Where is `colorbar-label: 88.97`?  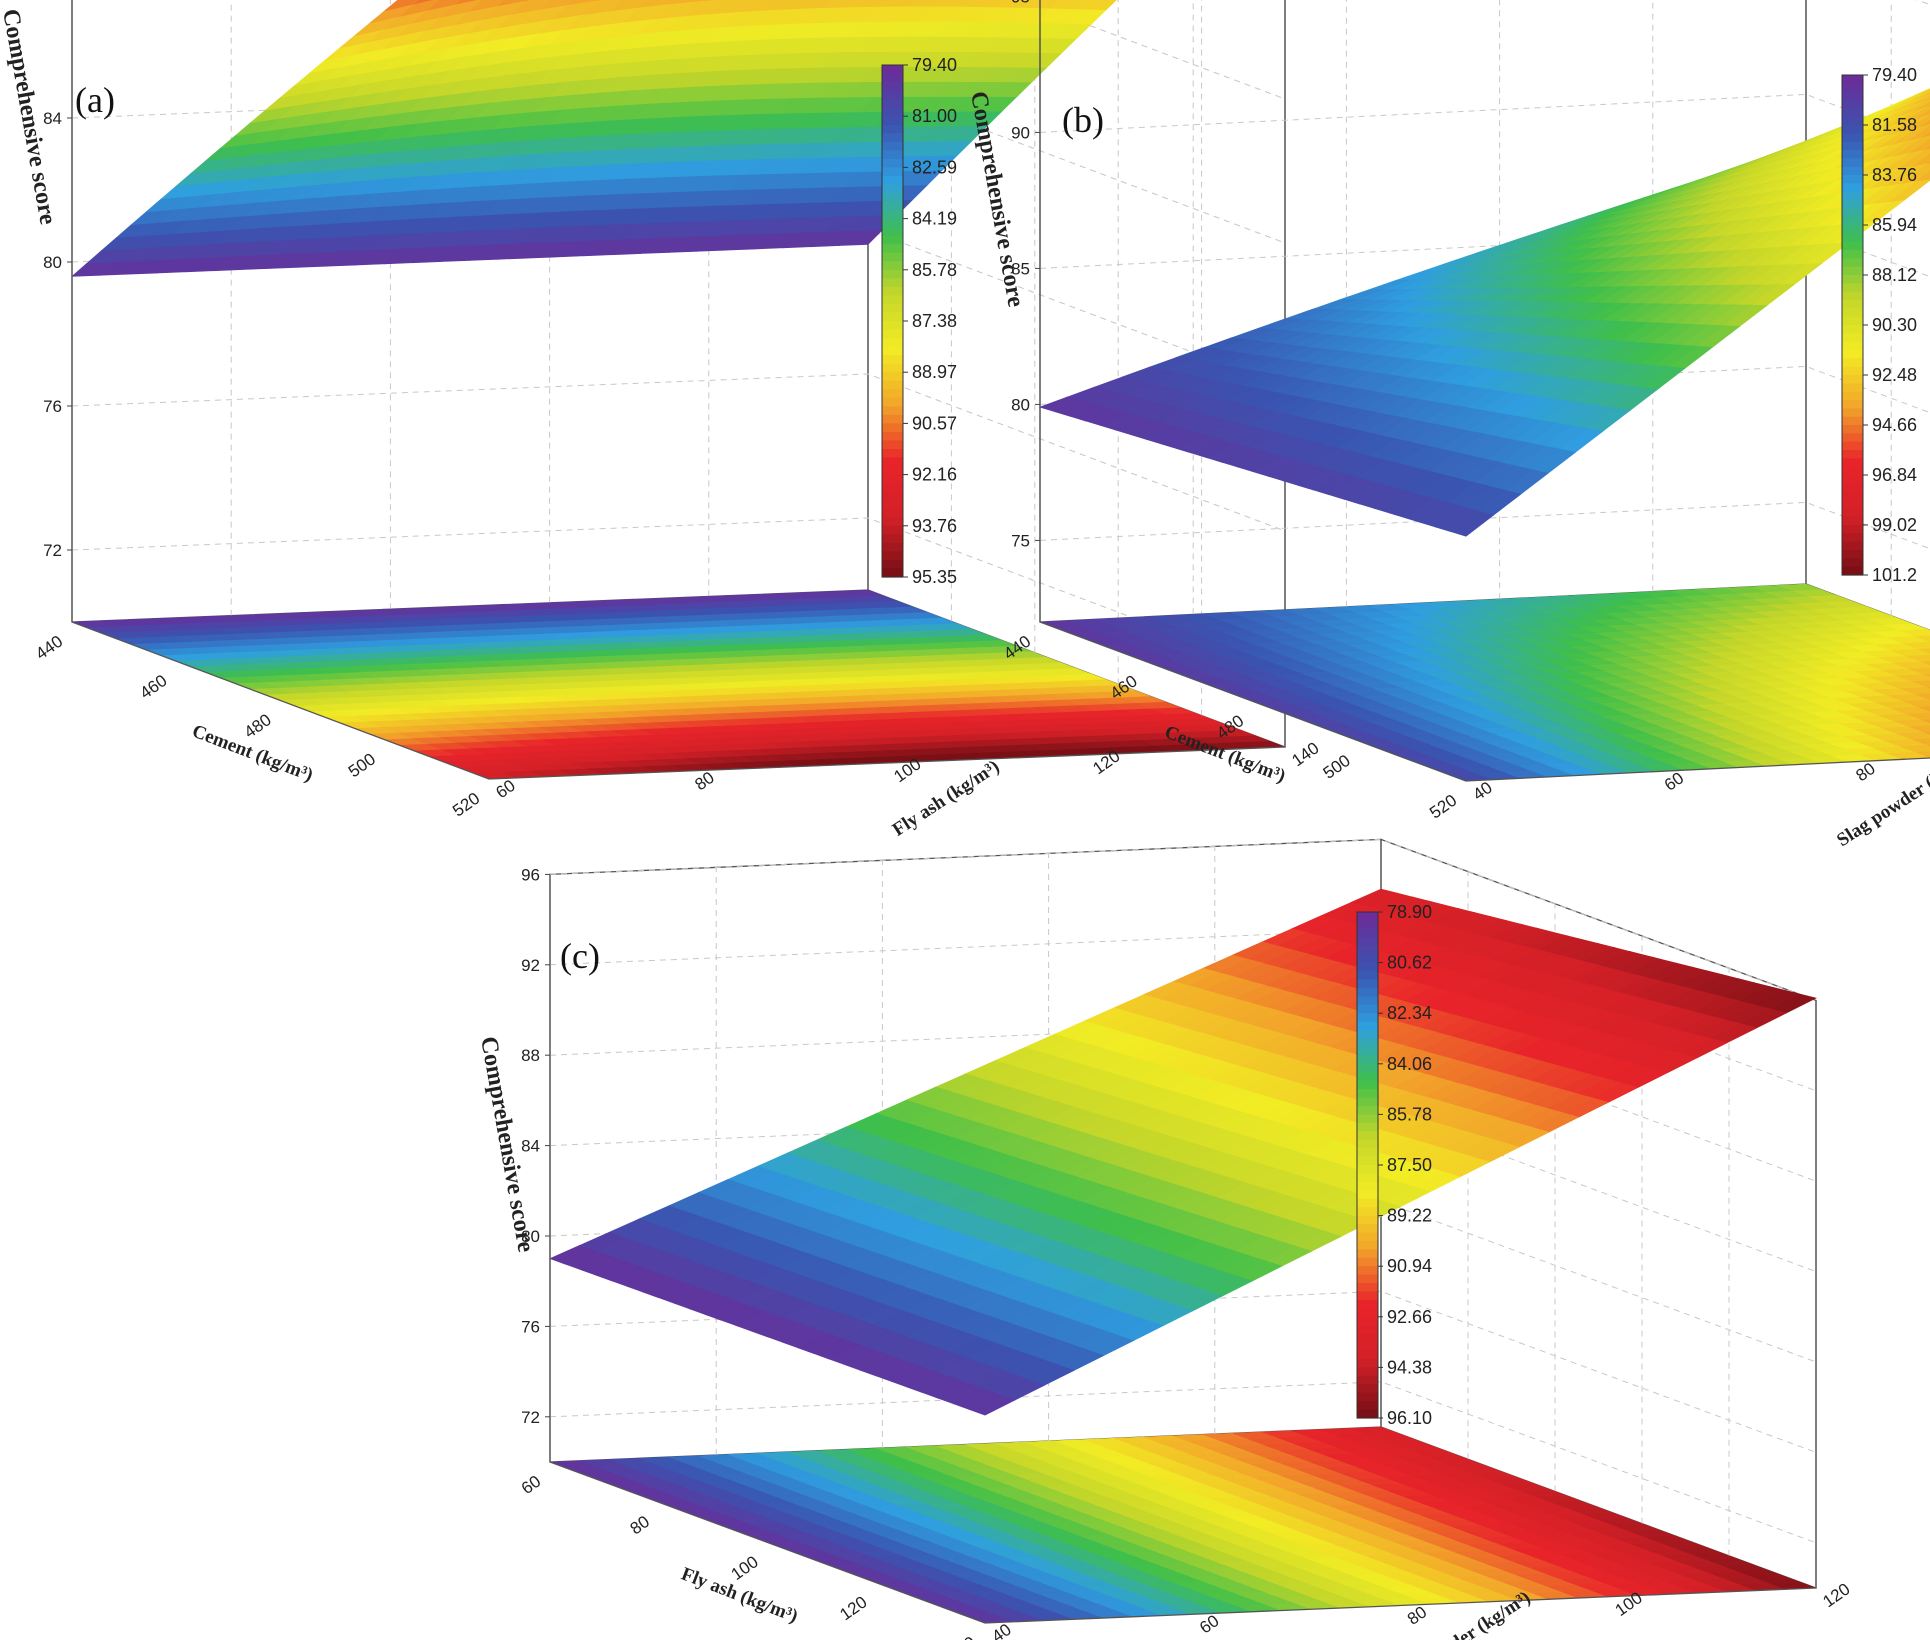
colorbar-label: 88.97 is located at coordinates (934, 372).